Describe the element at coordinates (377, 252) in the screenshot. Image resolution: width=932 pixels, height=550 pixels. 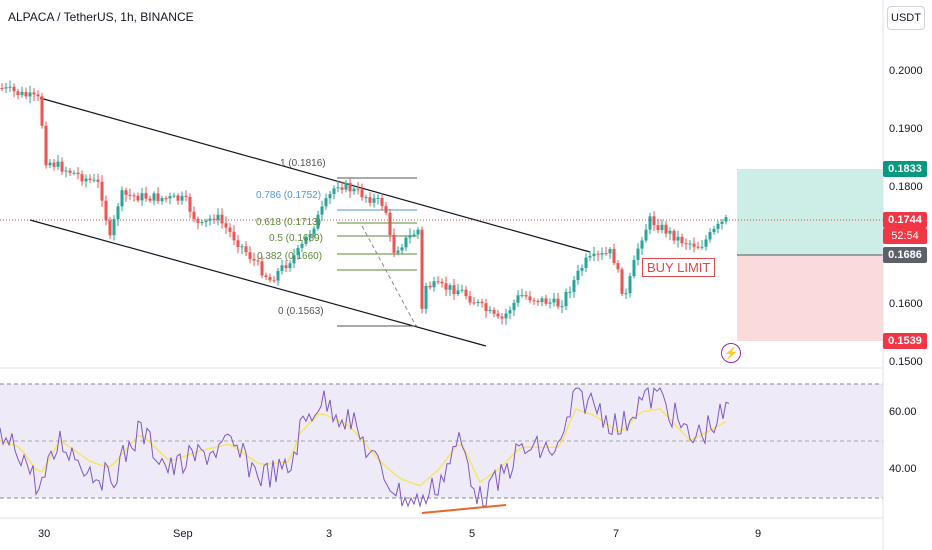
I see `fib-retracement` at that location.